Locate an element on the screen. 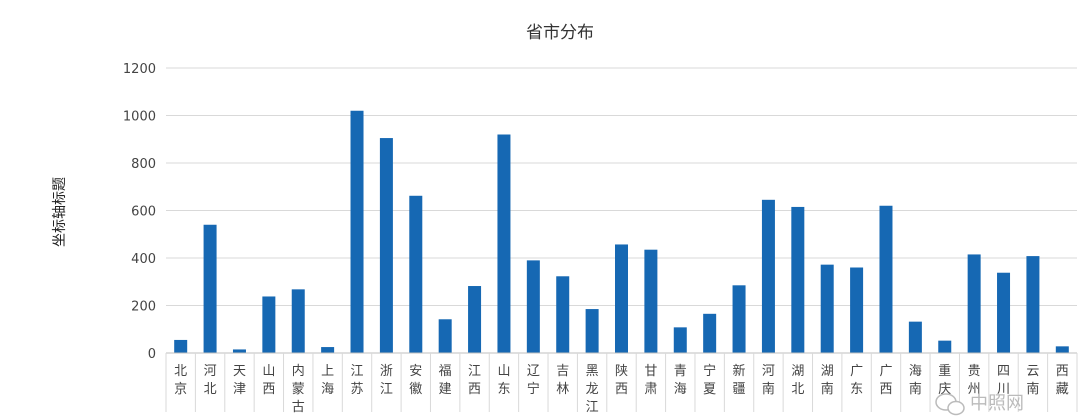 The height and width of the screenshot is (420, 1080). x-tick-label: 山西 is located at coordinates (268, 380).